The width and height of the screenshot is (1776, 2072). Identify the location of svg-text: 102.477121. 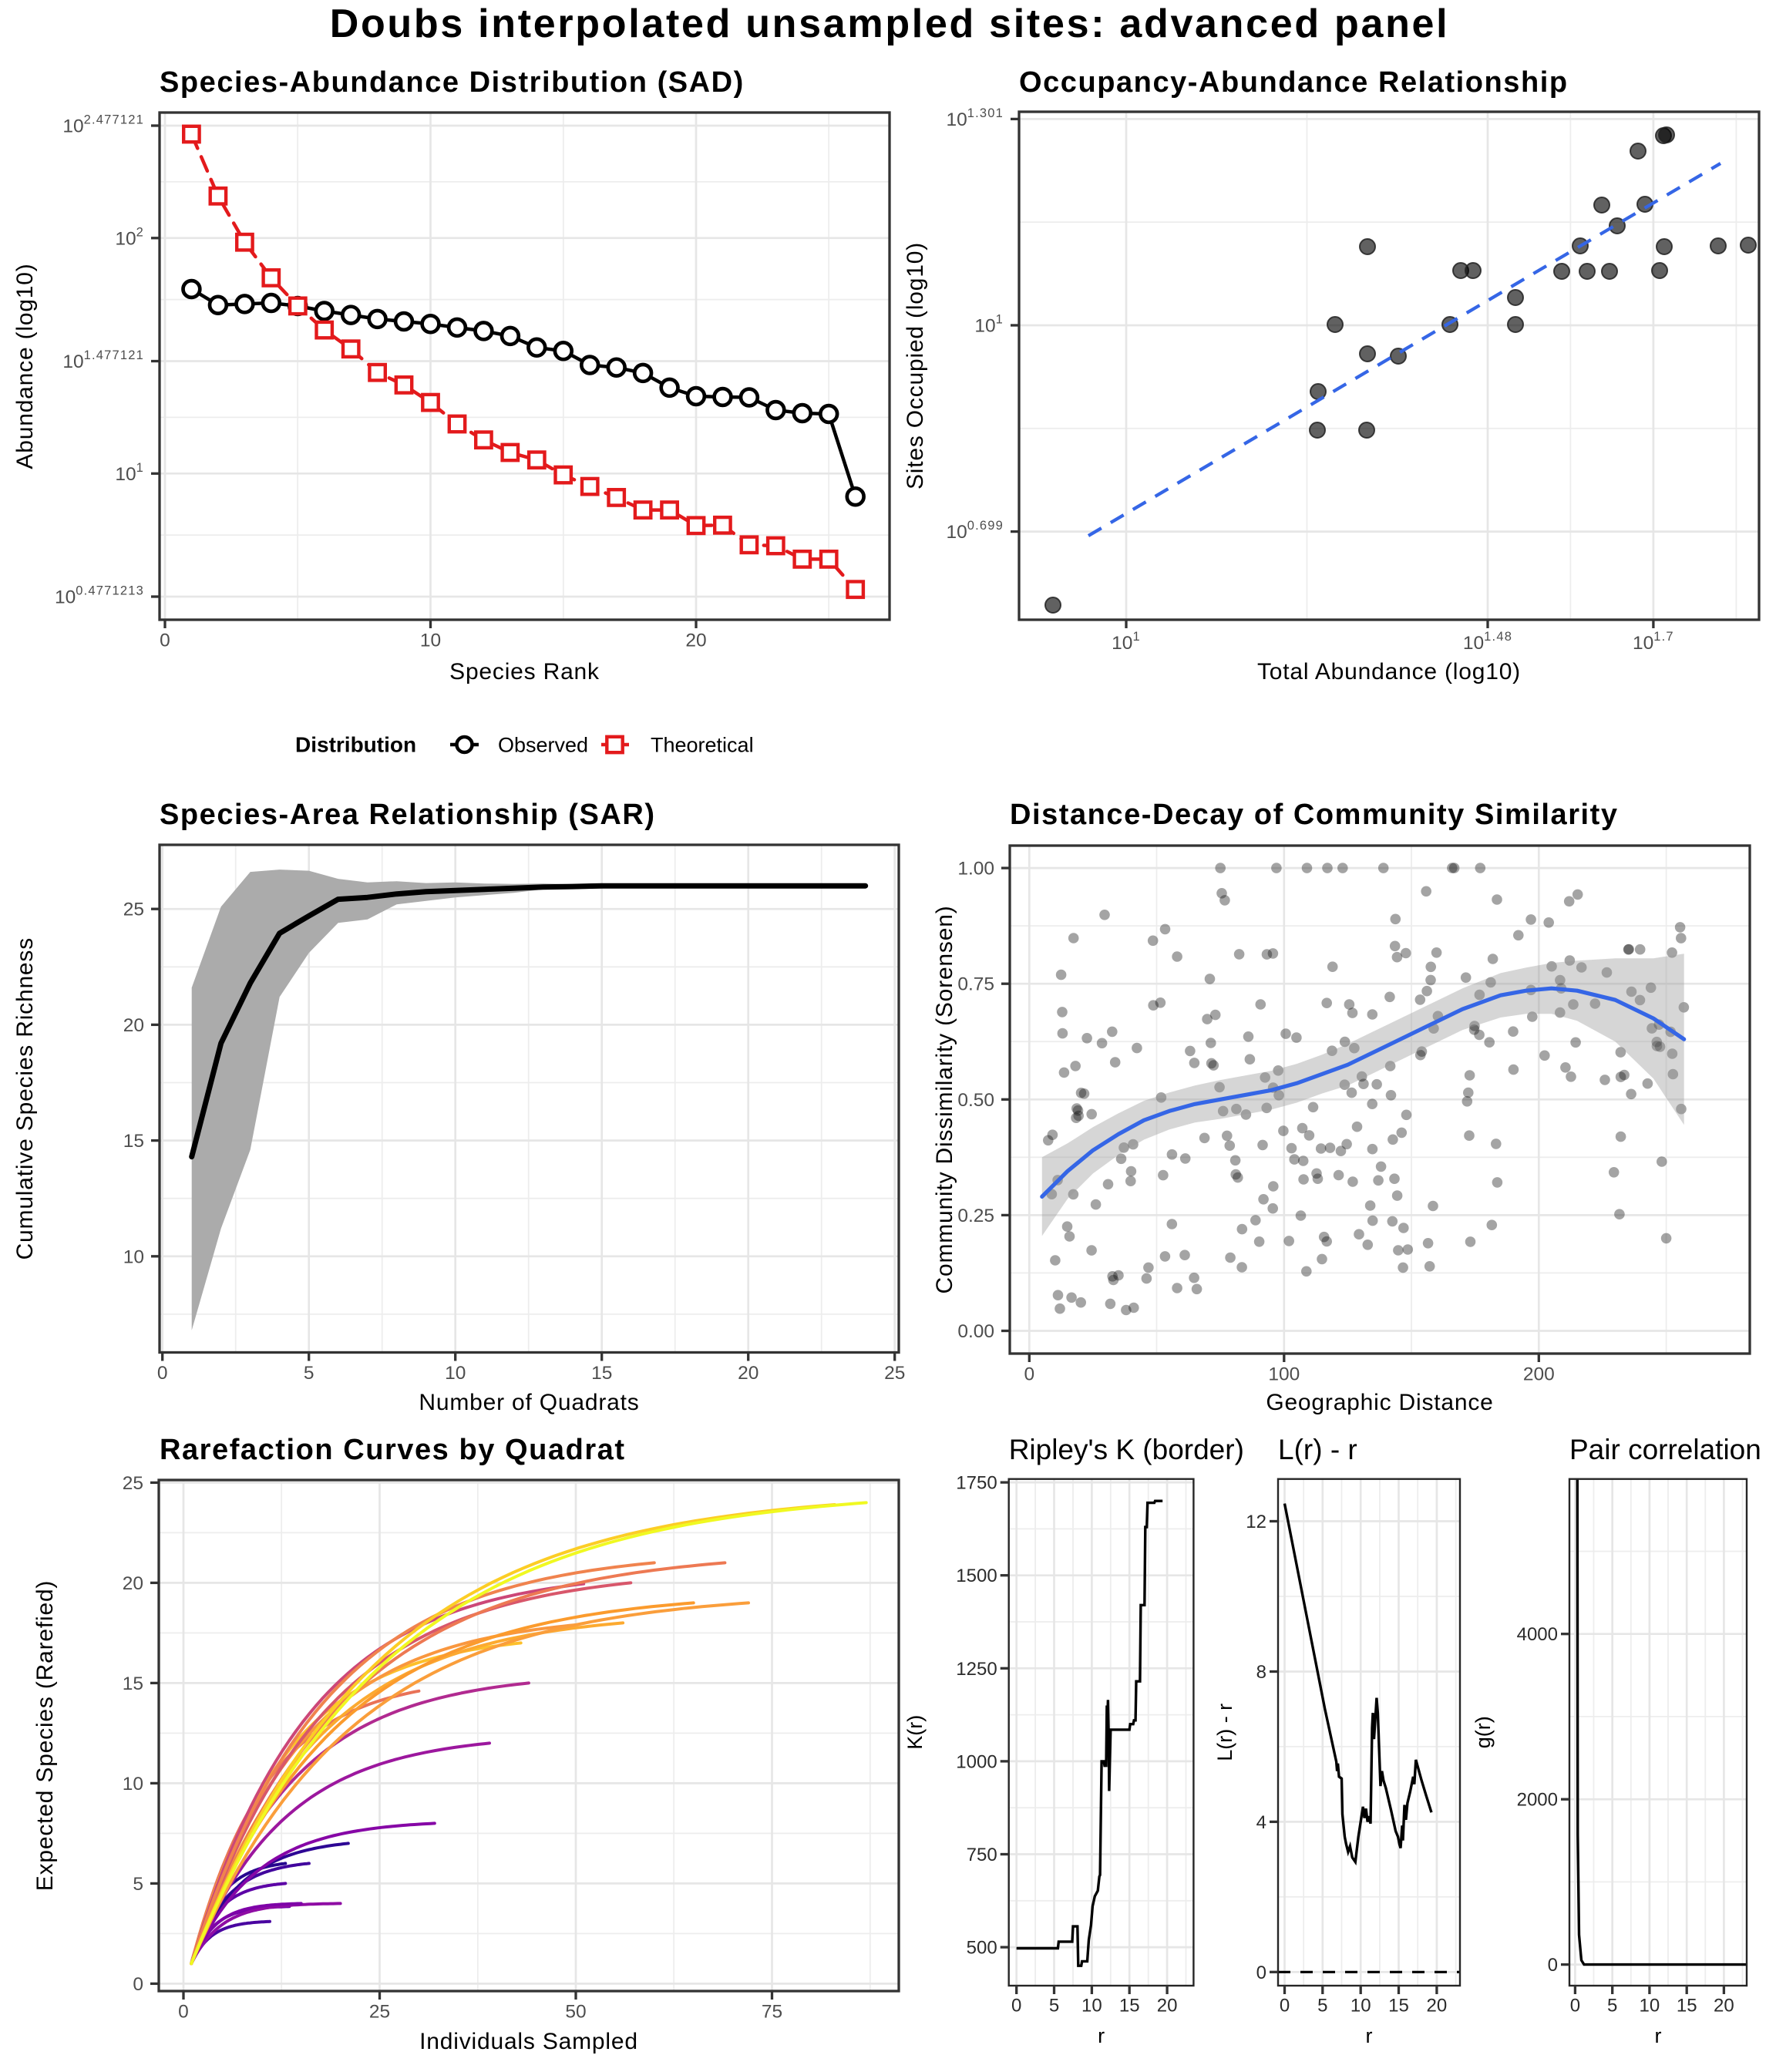
(103, 125).